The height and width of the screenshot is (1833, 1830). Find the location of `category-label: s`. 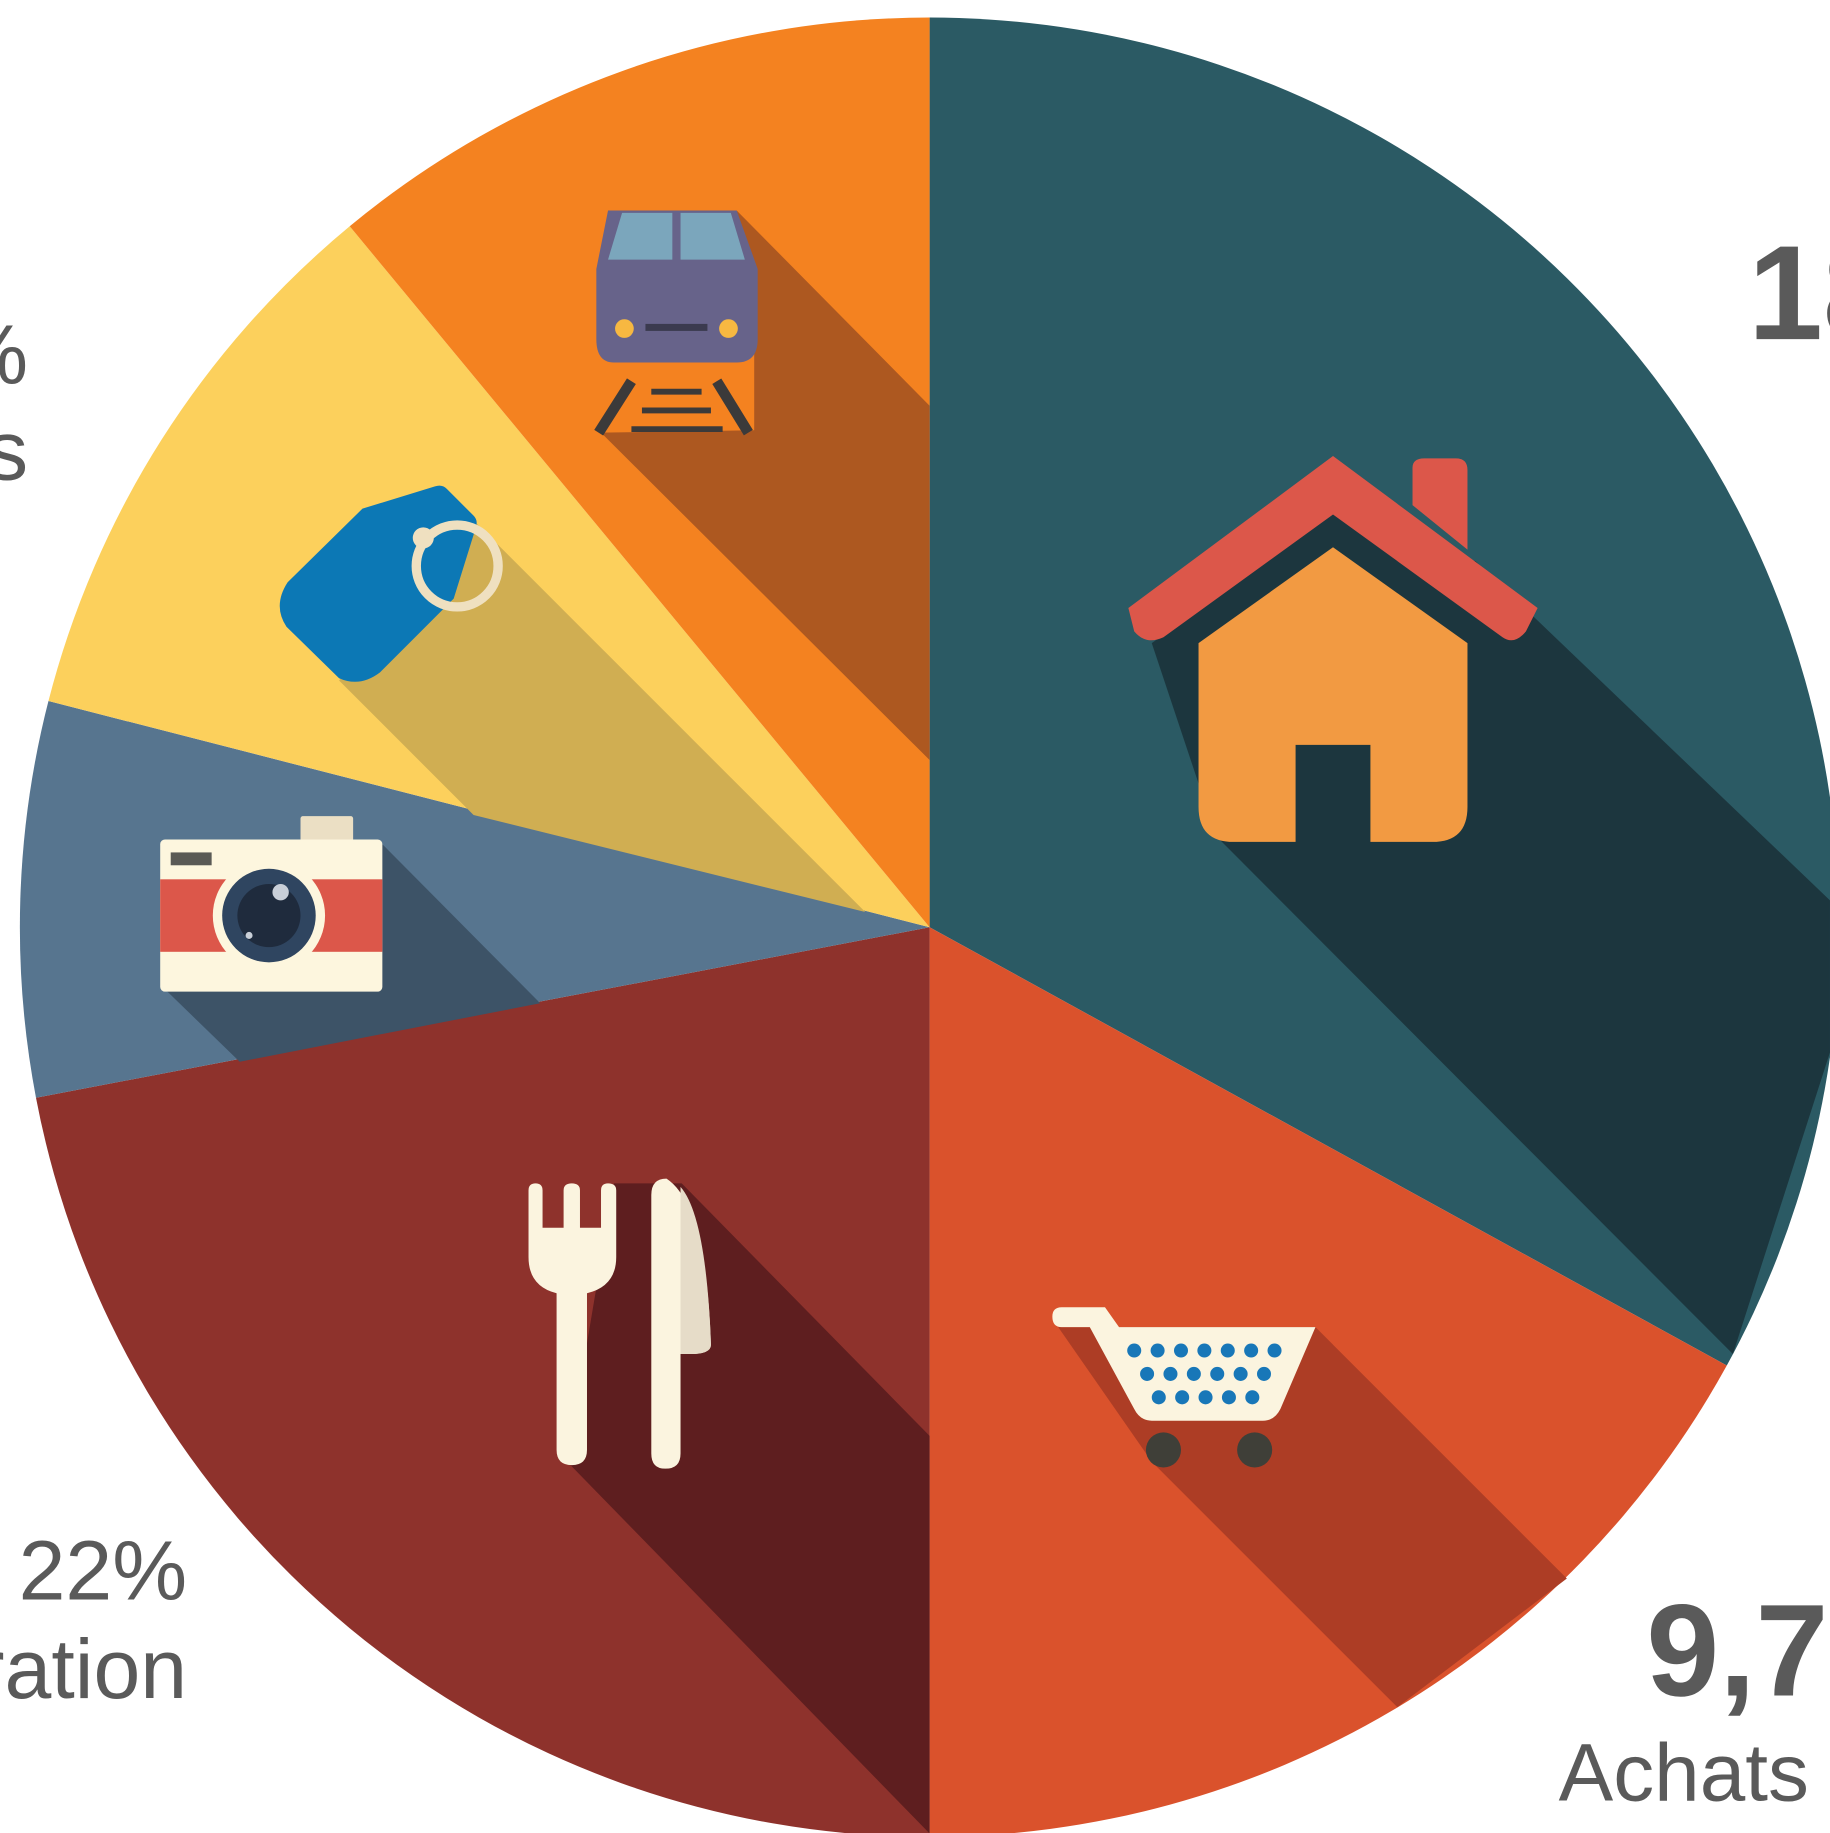

category-label: s is located at coordinates (14, 450).